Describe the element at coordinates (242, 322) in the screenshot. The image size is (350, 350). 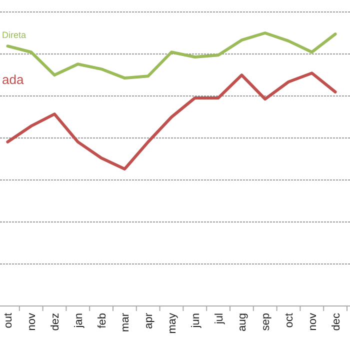
I see `x-tick-label: aug` at that location.